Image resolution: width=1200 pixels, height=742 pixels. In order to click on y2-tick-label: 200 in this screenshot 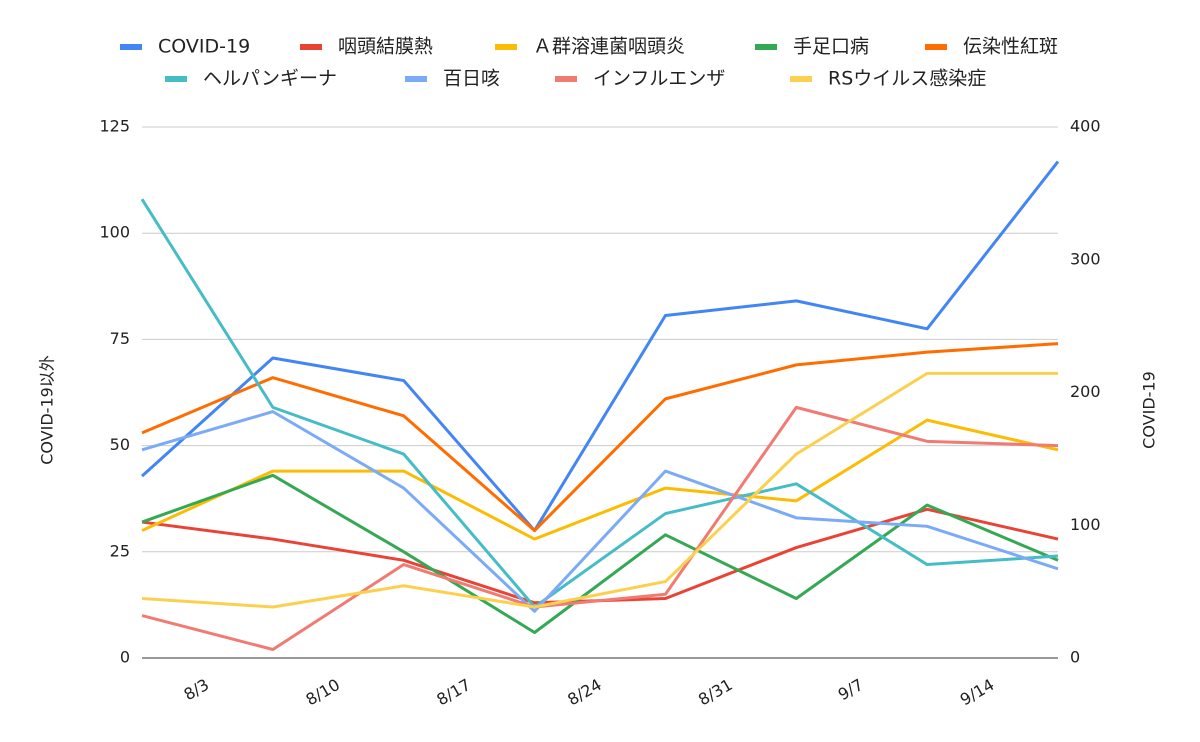, I will do `click(1085, 391)`.